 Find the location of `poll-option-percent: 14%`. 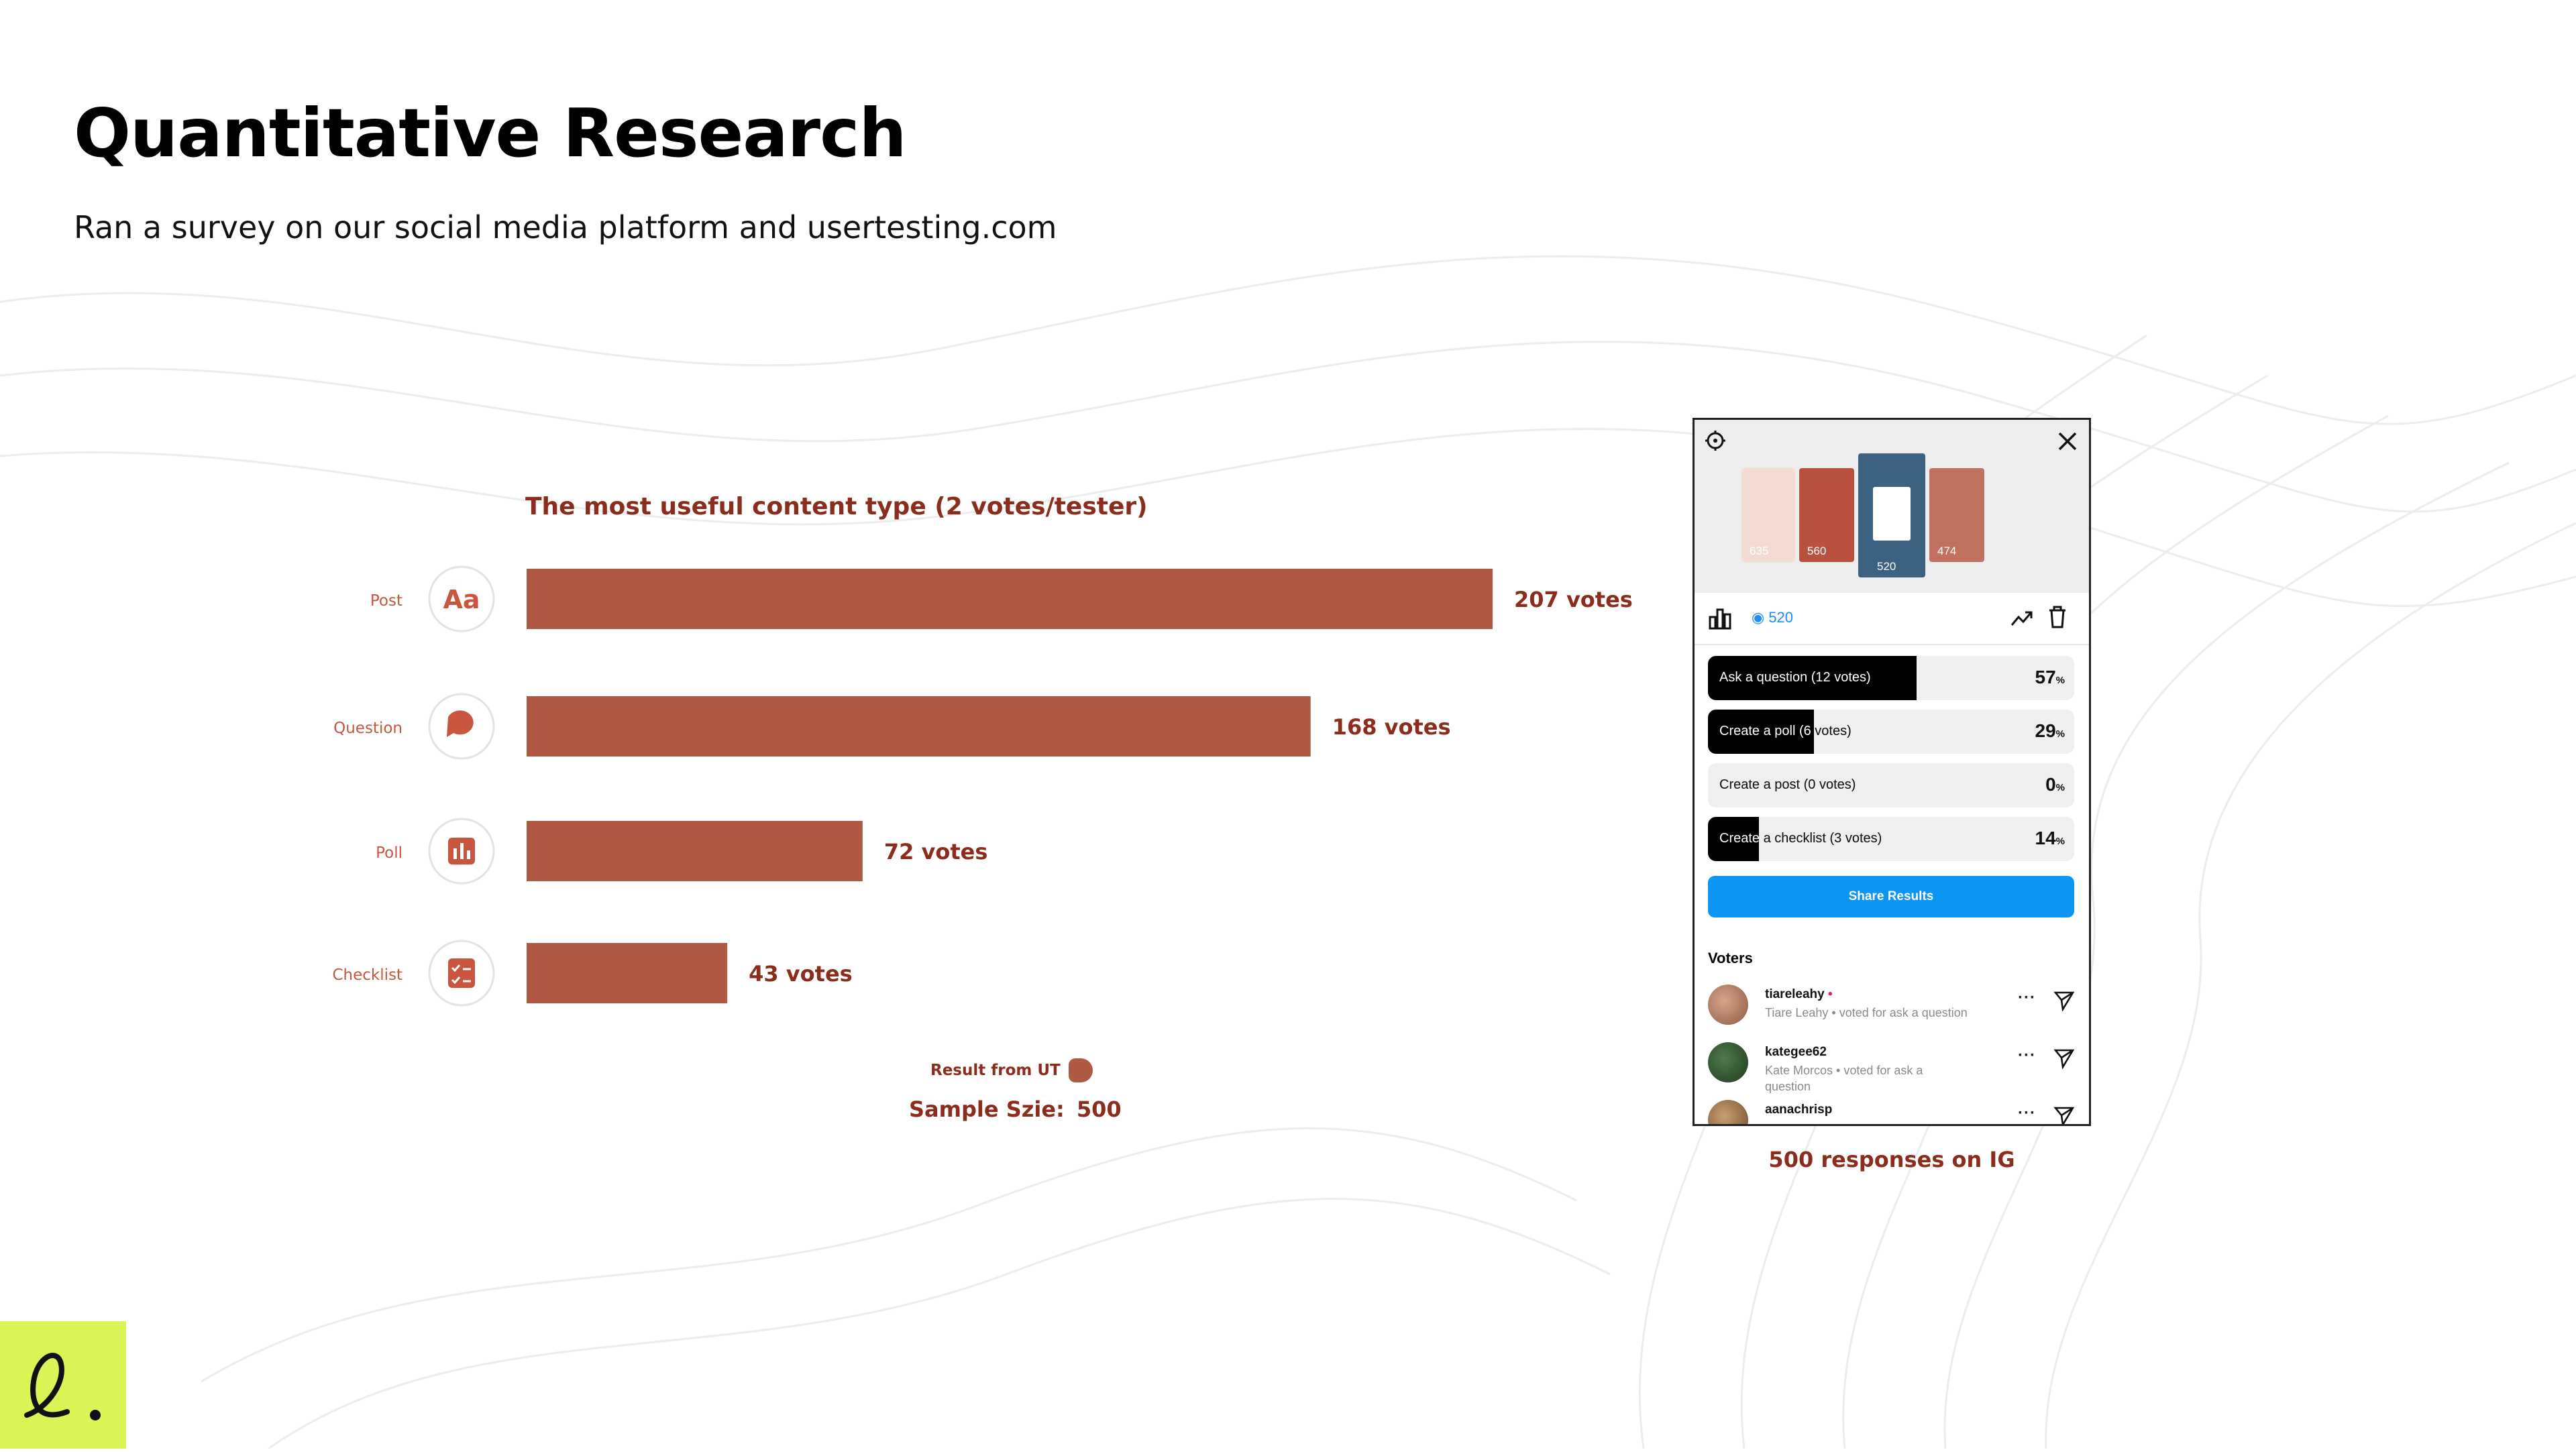

poll-option-percent: 14% is located at coordinates (2050, 838).